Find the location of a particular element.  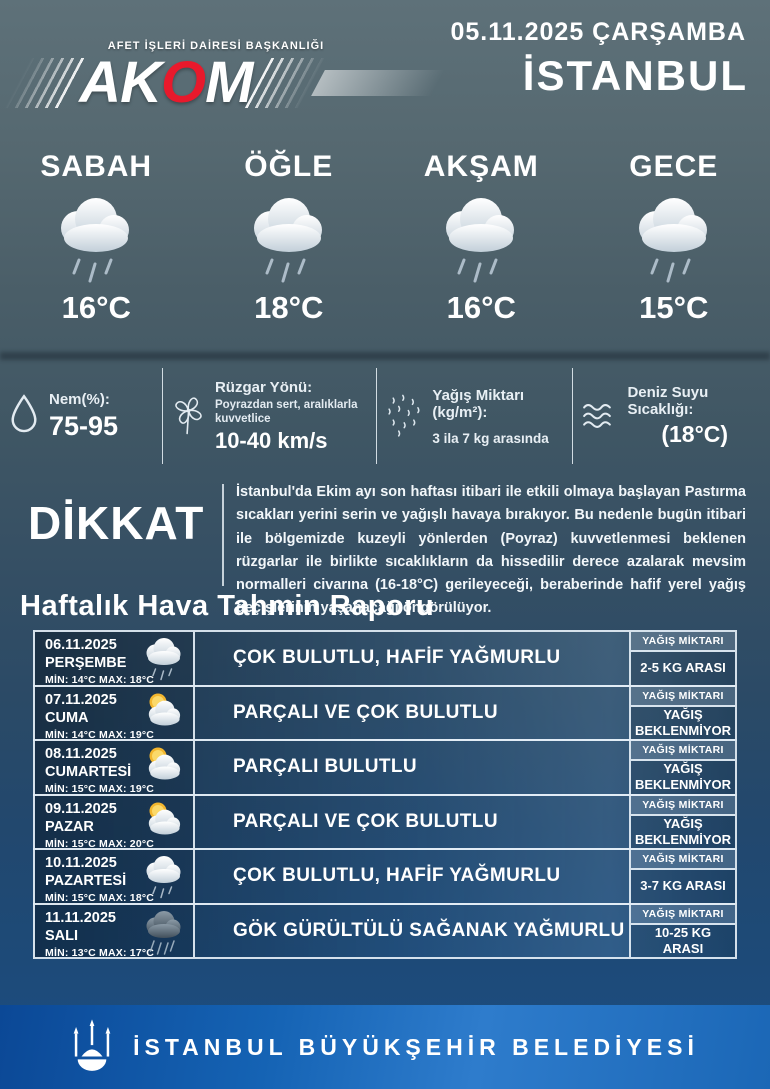

sea-temp-label: Deniz Suyu Sıcaklığı: is located at coordinates (668, 401).